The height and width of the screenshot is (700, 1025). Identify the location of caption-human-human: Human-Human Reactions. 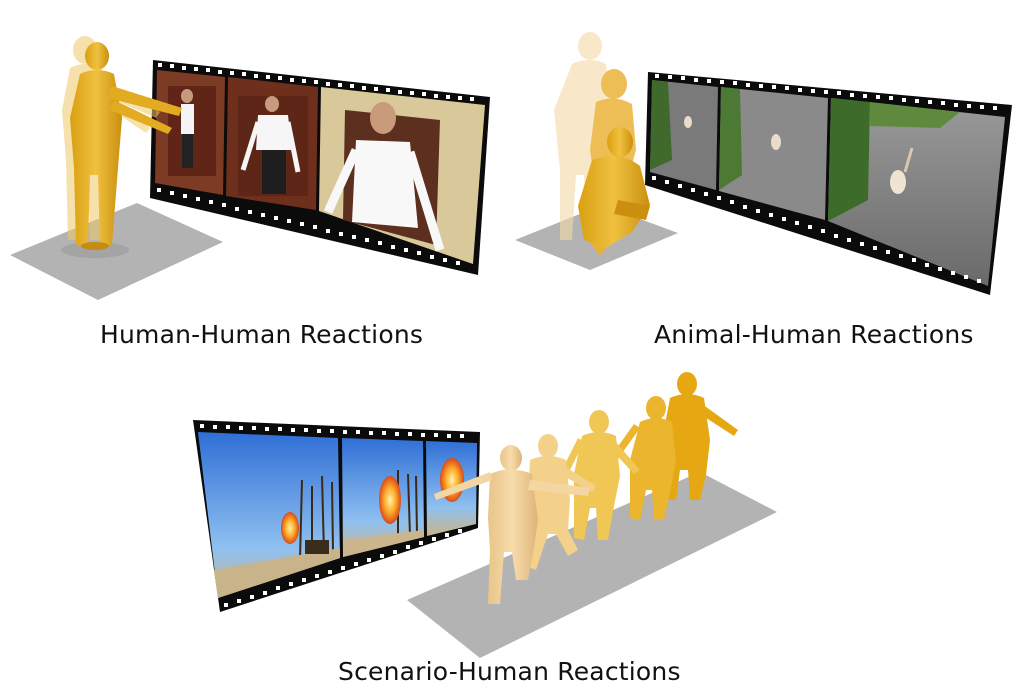
(262, 334).